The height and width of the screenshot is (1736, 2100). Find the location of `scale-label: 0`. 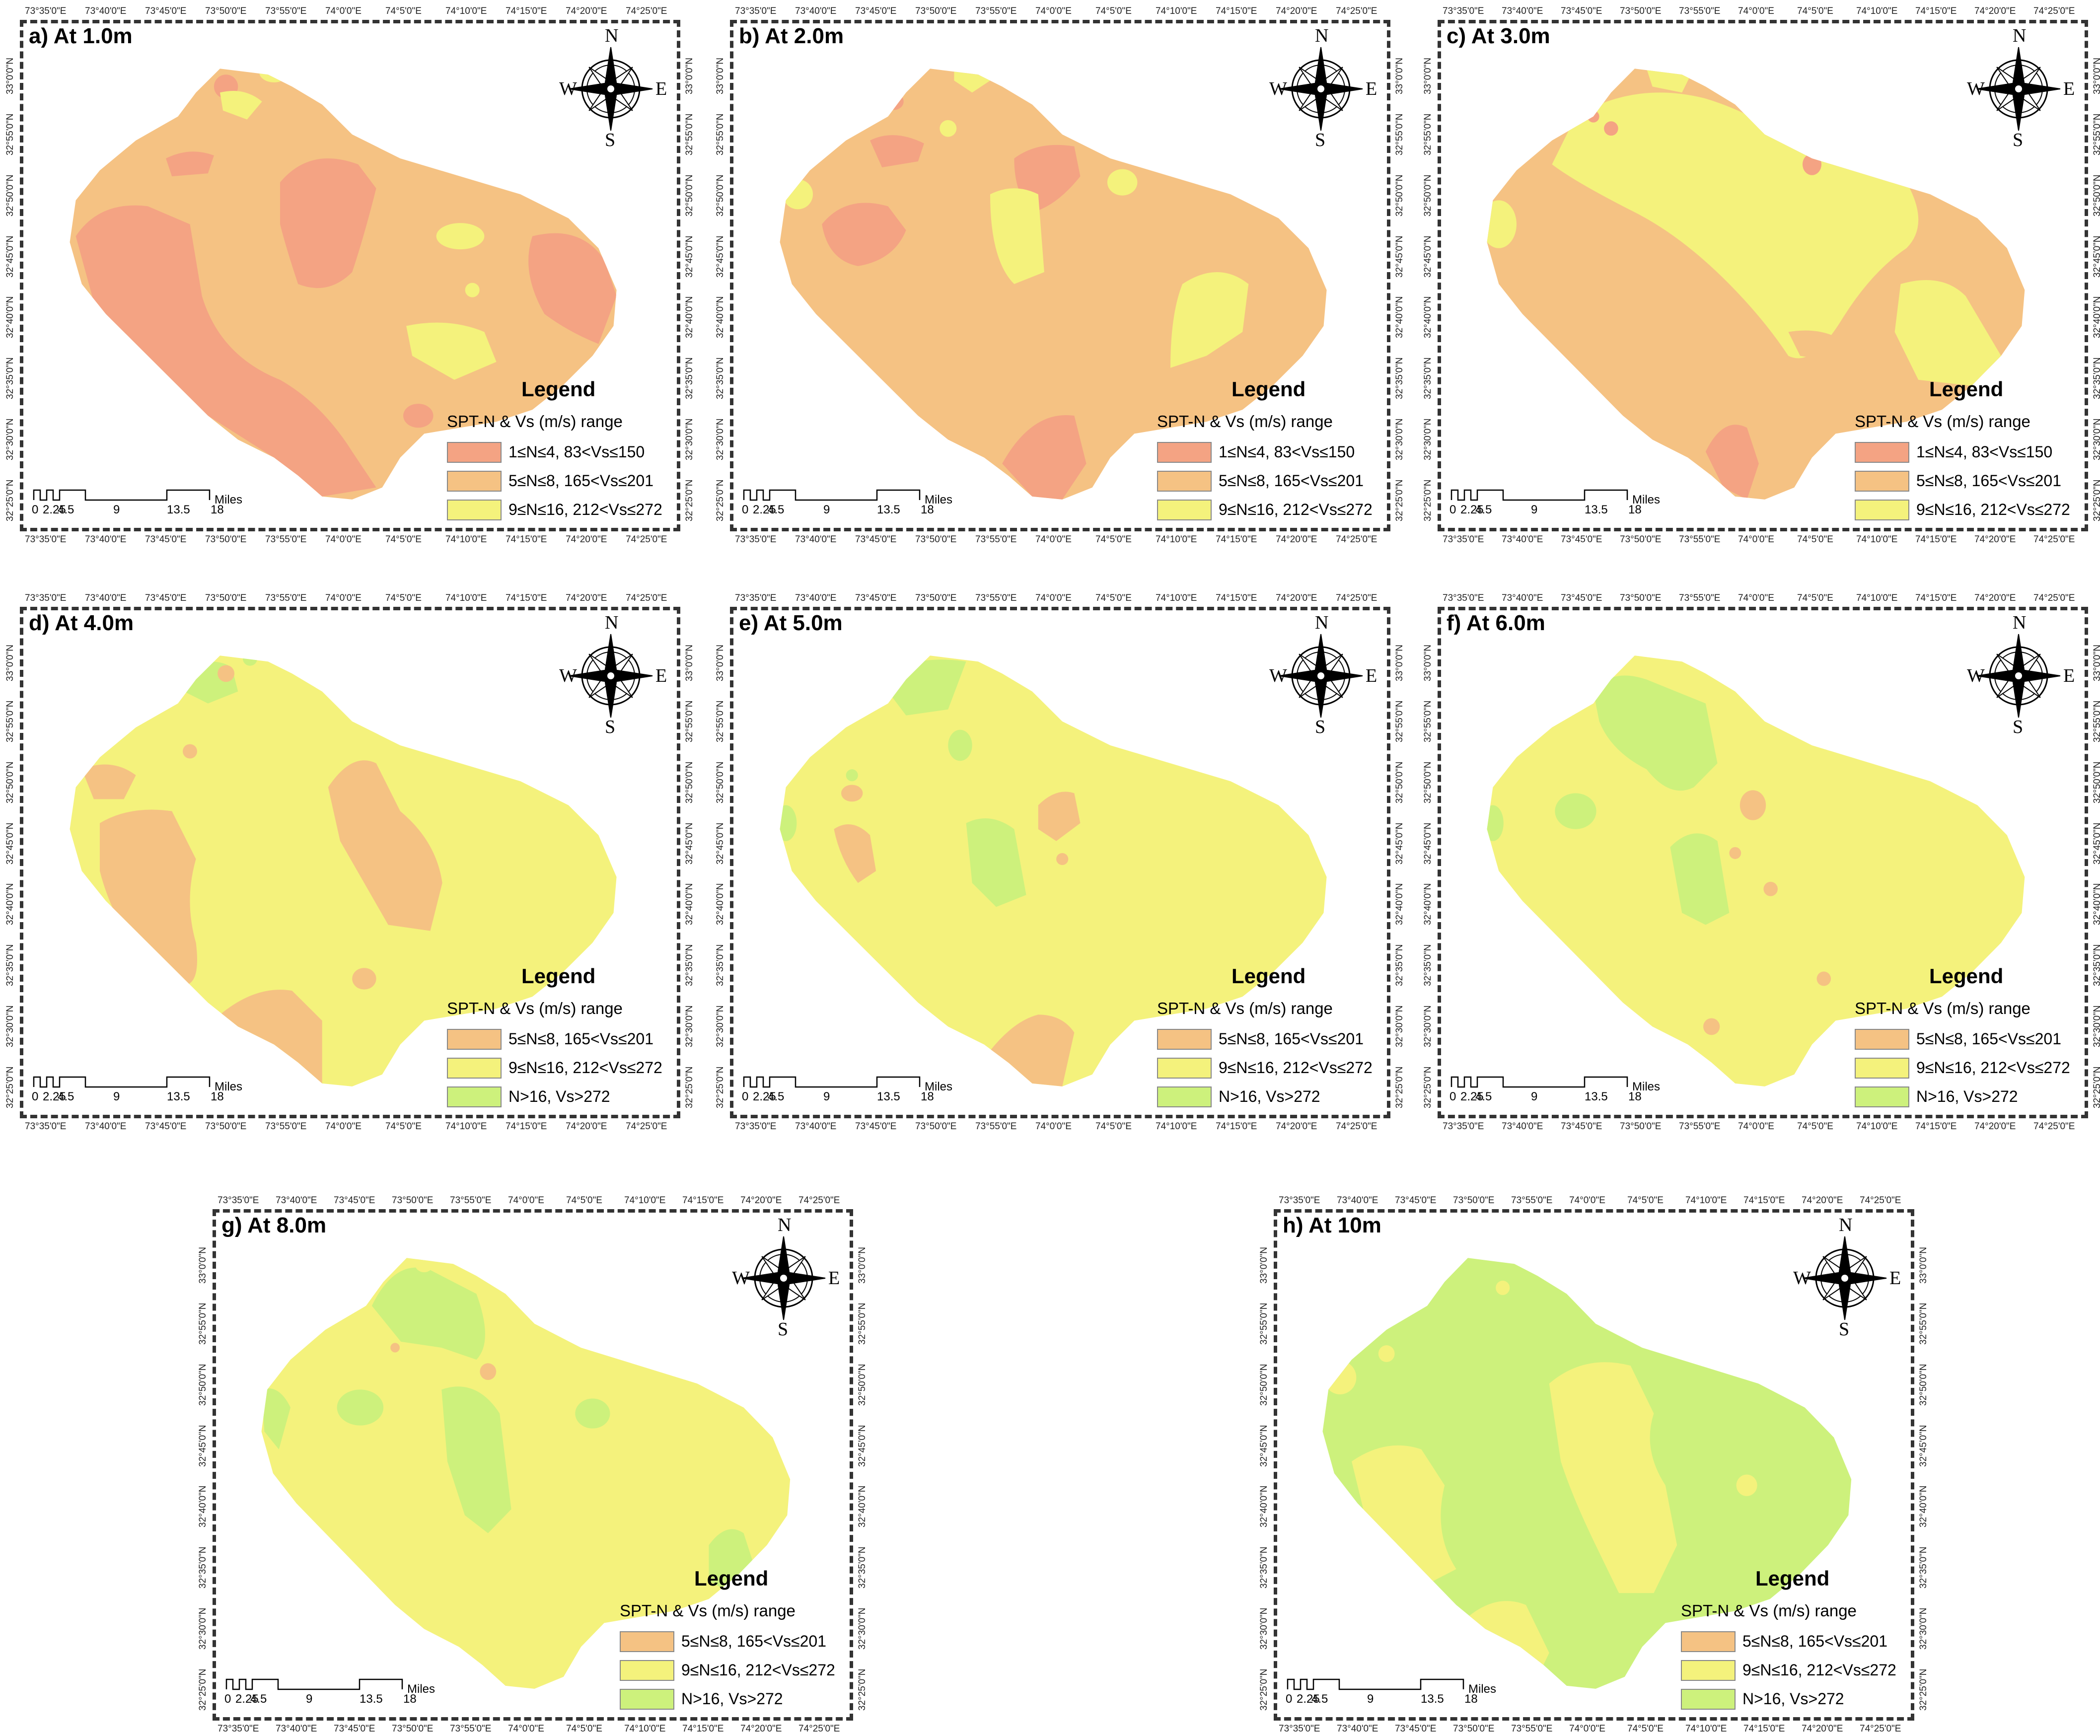

scale-label: 0 is located at coordinates (35, 509).